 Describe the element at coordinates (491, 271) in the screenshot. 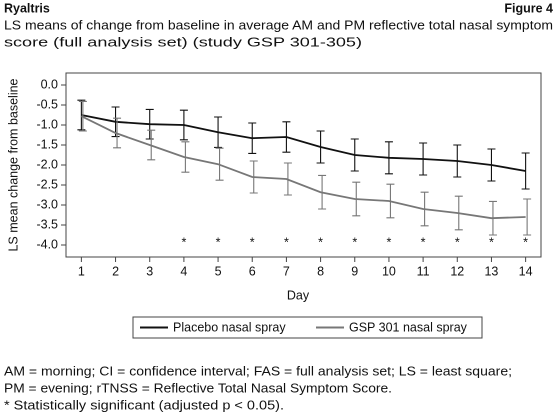

I see `x-tick-label: 13` at that location.